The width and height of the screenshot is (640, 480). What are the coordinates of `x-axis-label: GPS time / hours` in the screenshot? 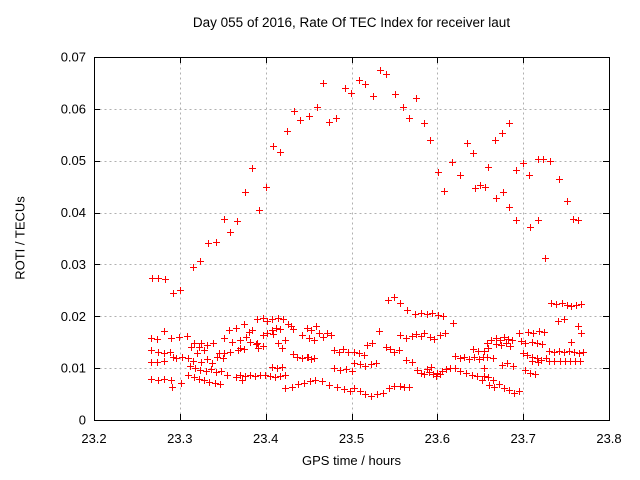 It's located at (351, 460).